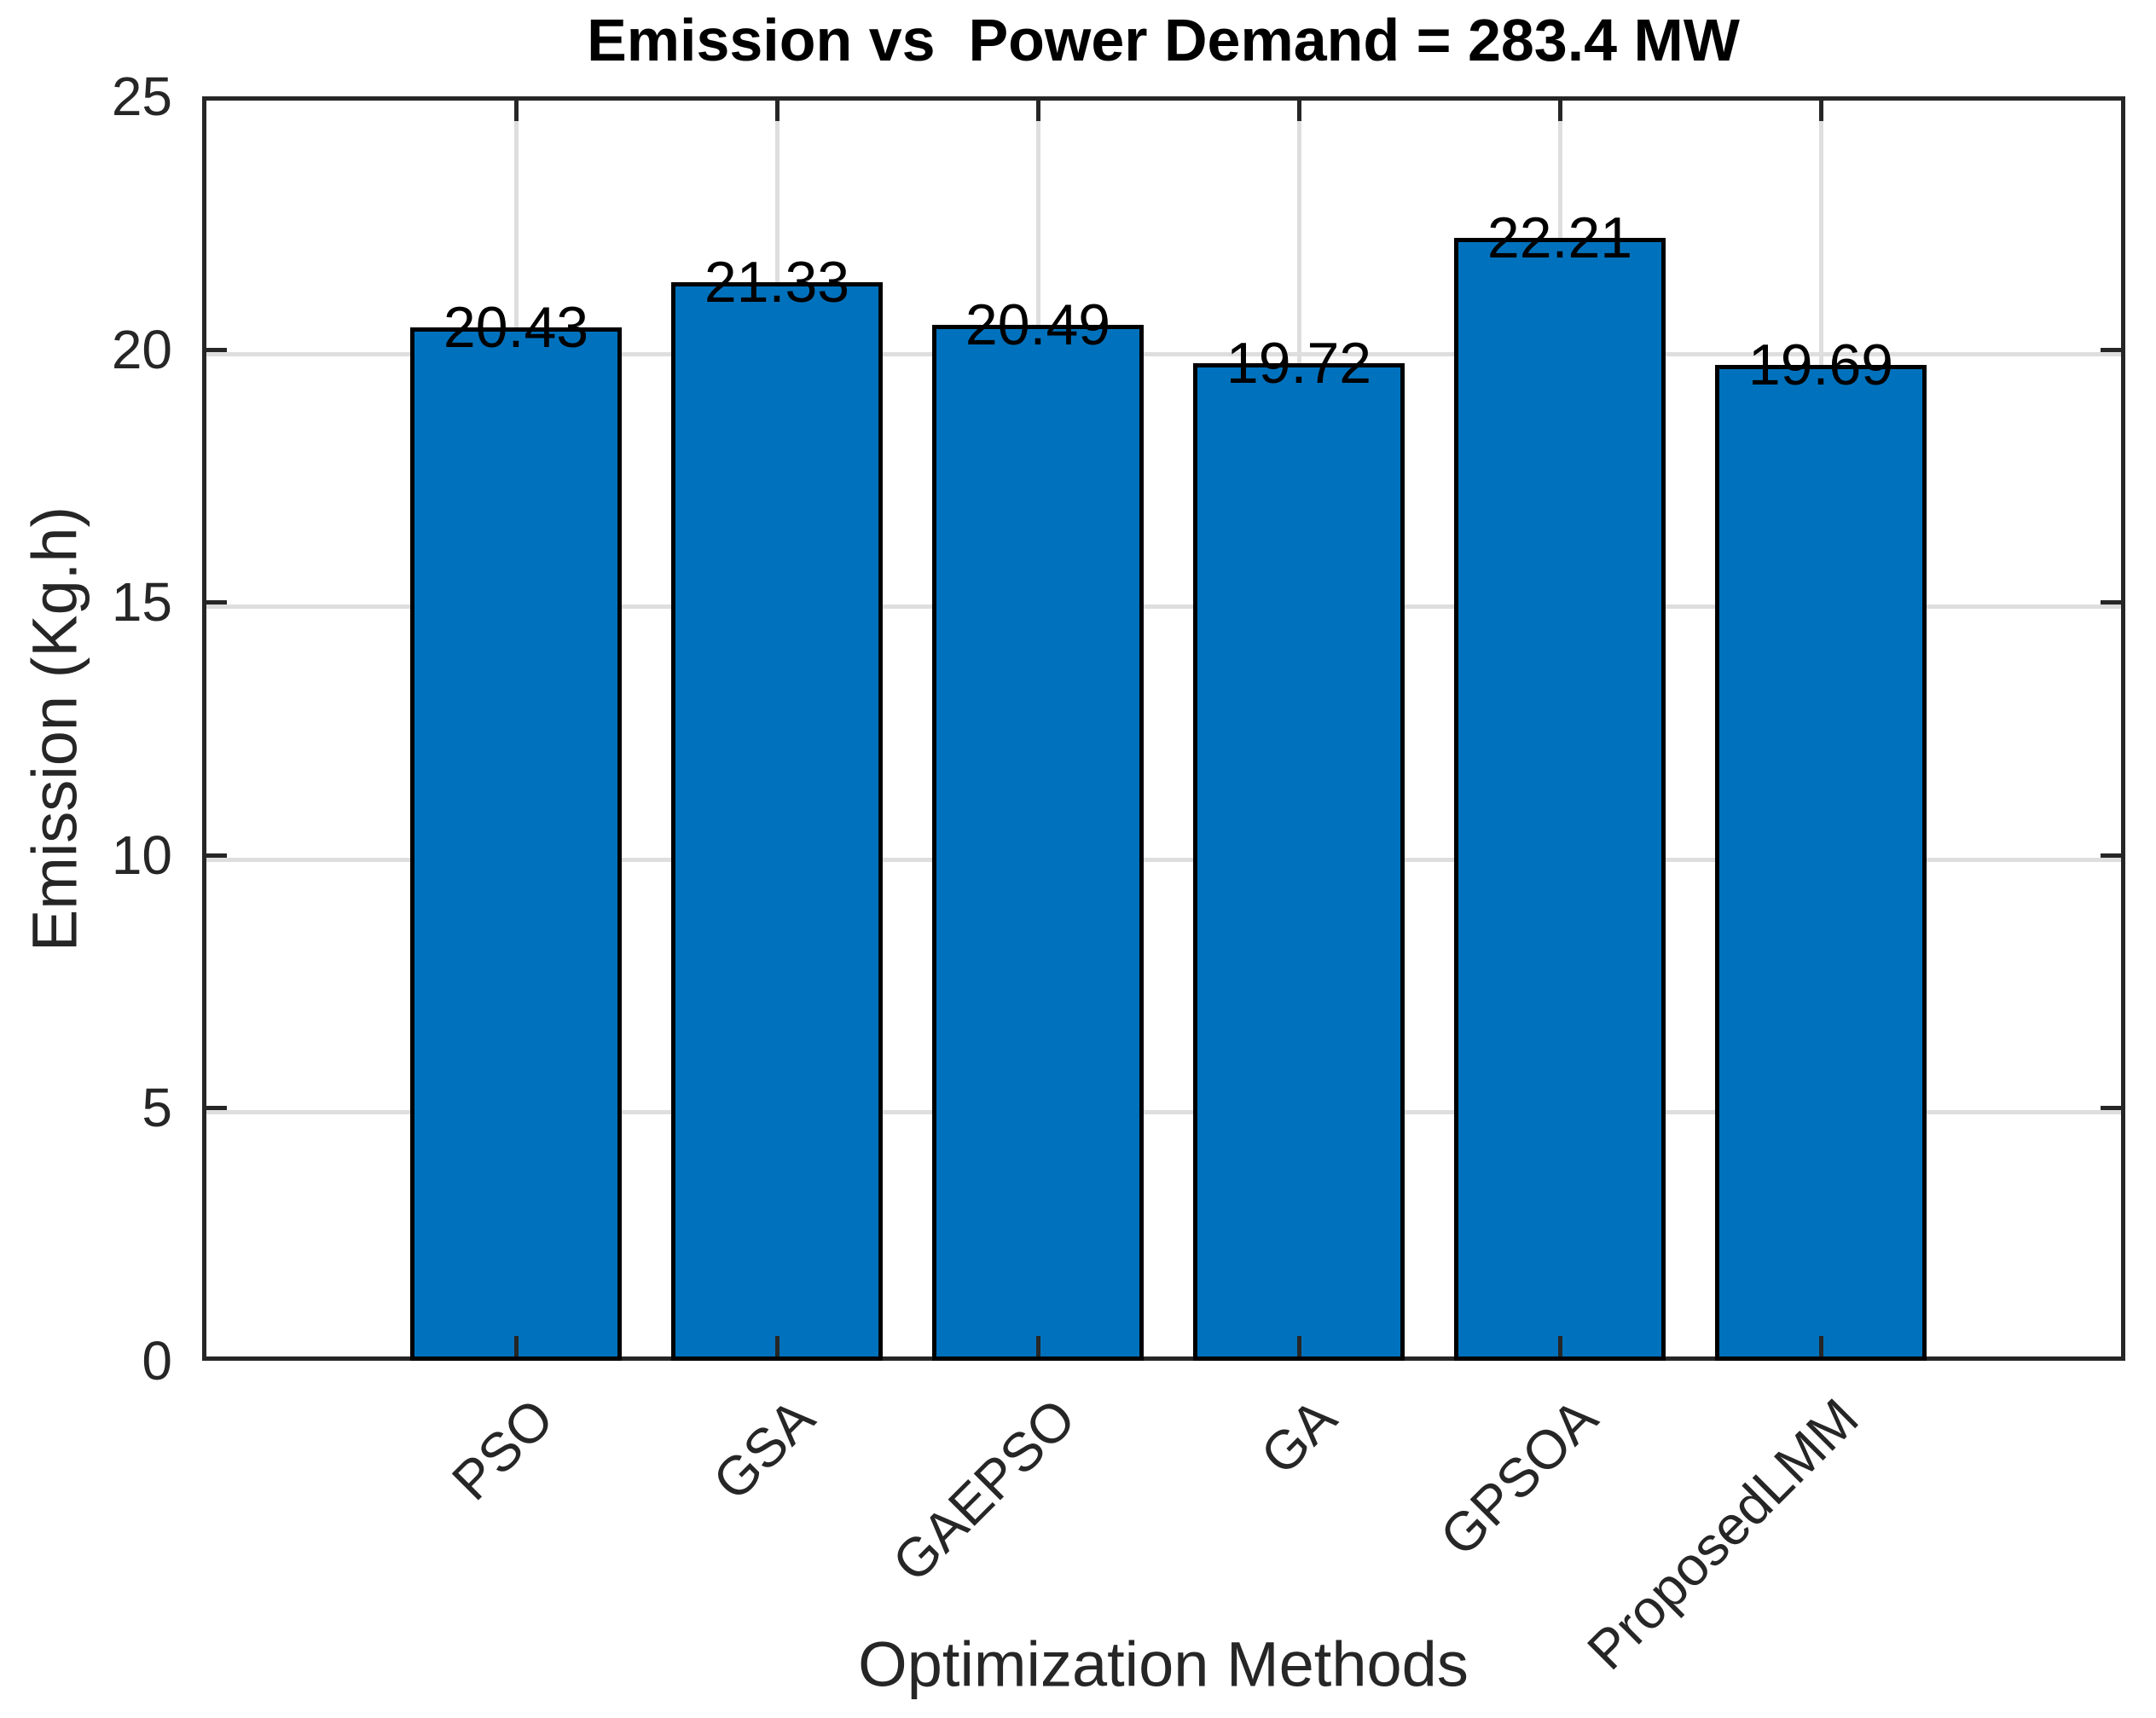  I want to click on chart-title: Emission vs Power Demand = 283.4 MW, so click(1163, 40).